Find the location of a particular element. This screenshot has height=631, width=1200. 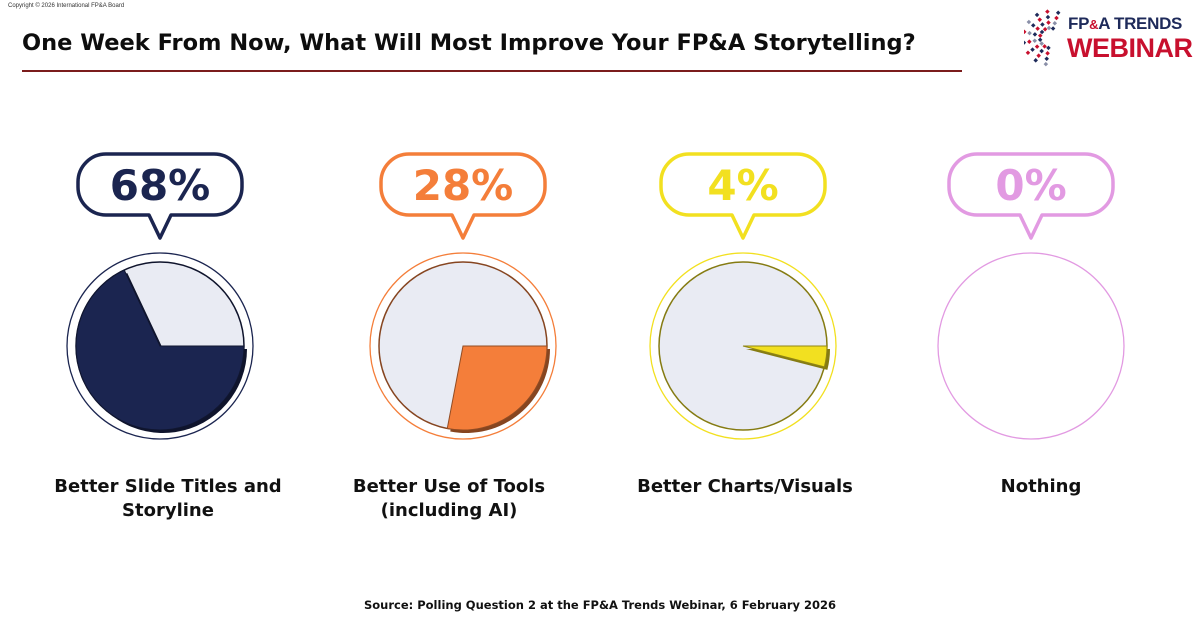

data-label: 4% is located at coordinates (742, 185).